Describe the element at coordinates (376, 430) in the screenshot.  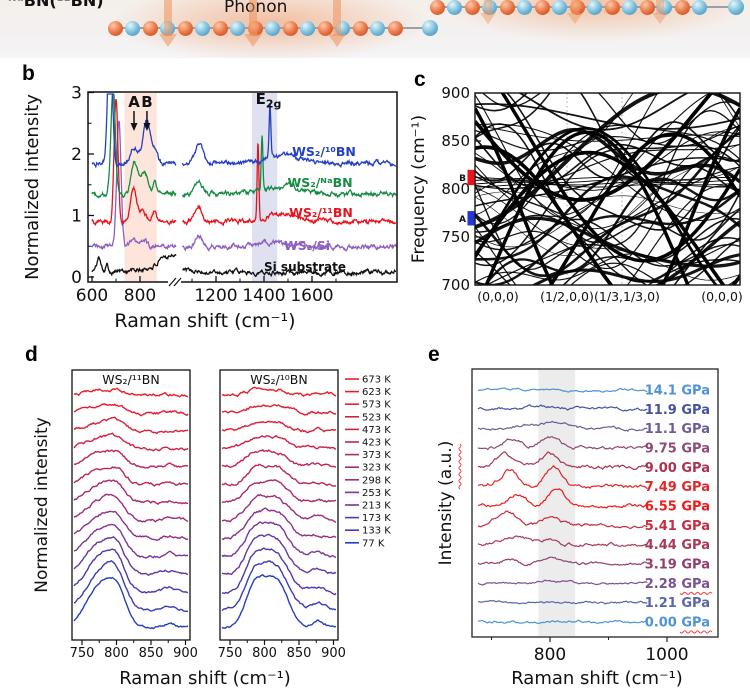
I see `svg-text: 473 K` at that location.